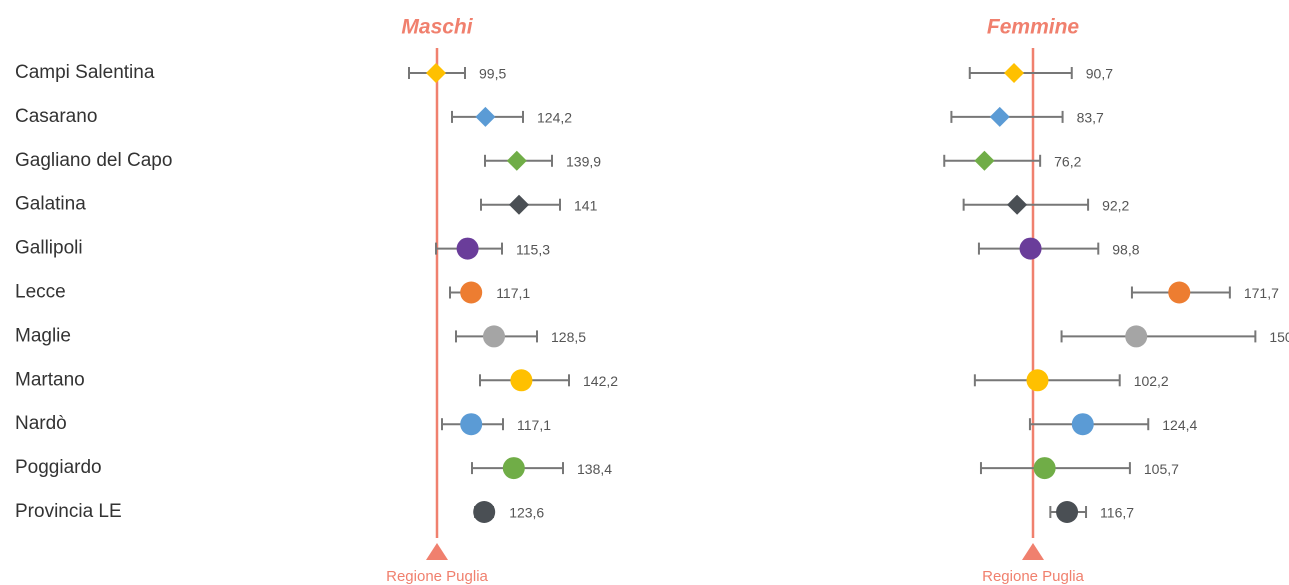 This screenshot has width=1289, height=585. What do you see at coordinates (50, 204) in the screenshot?
I see `category-label: Galatina` at bounding box center [50, 204].